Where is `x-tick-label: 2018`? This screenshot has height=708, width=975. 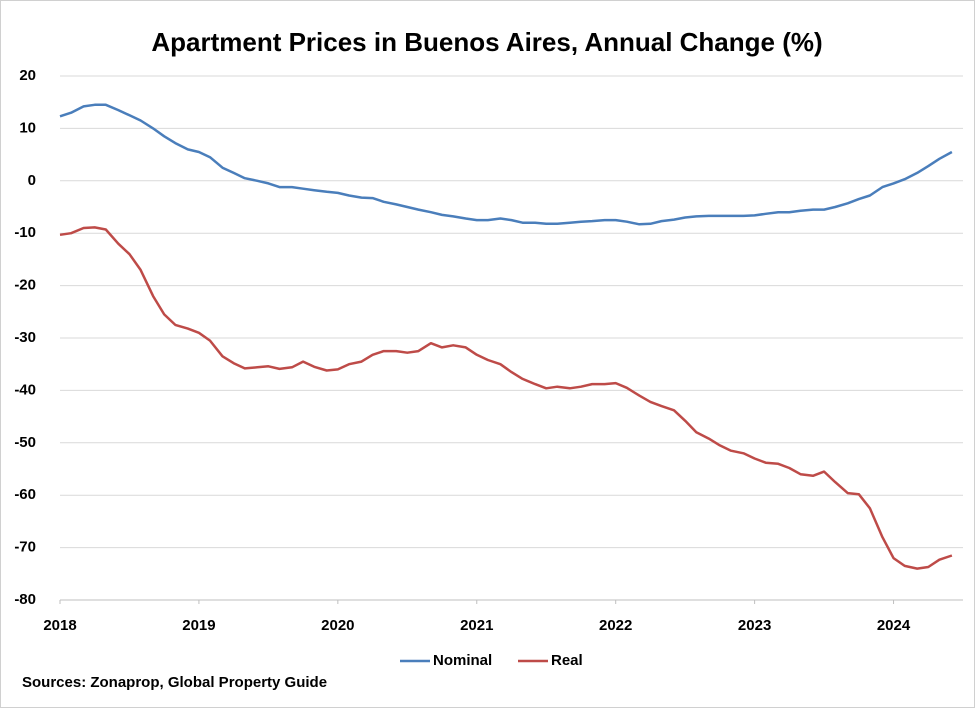 x-tick-label: 2018 is located at coordinates (59, 625).